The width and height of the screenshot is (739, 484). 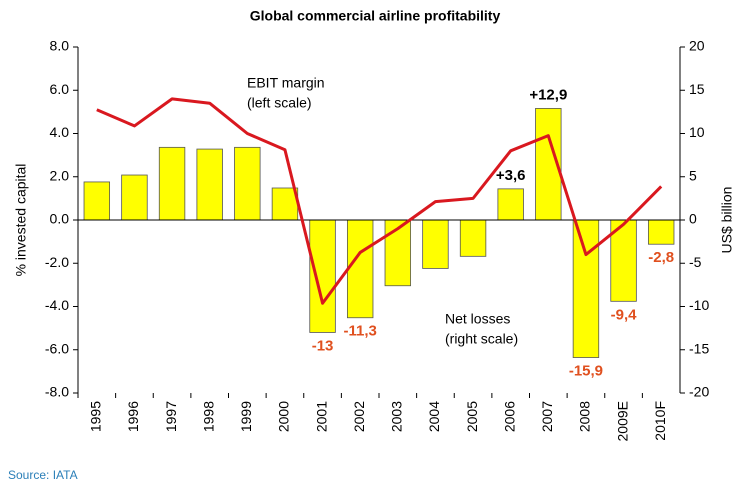 I want to click on source: Source: IATA, so click(x=43, y=475).